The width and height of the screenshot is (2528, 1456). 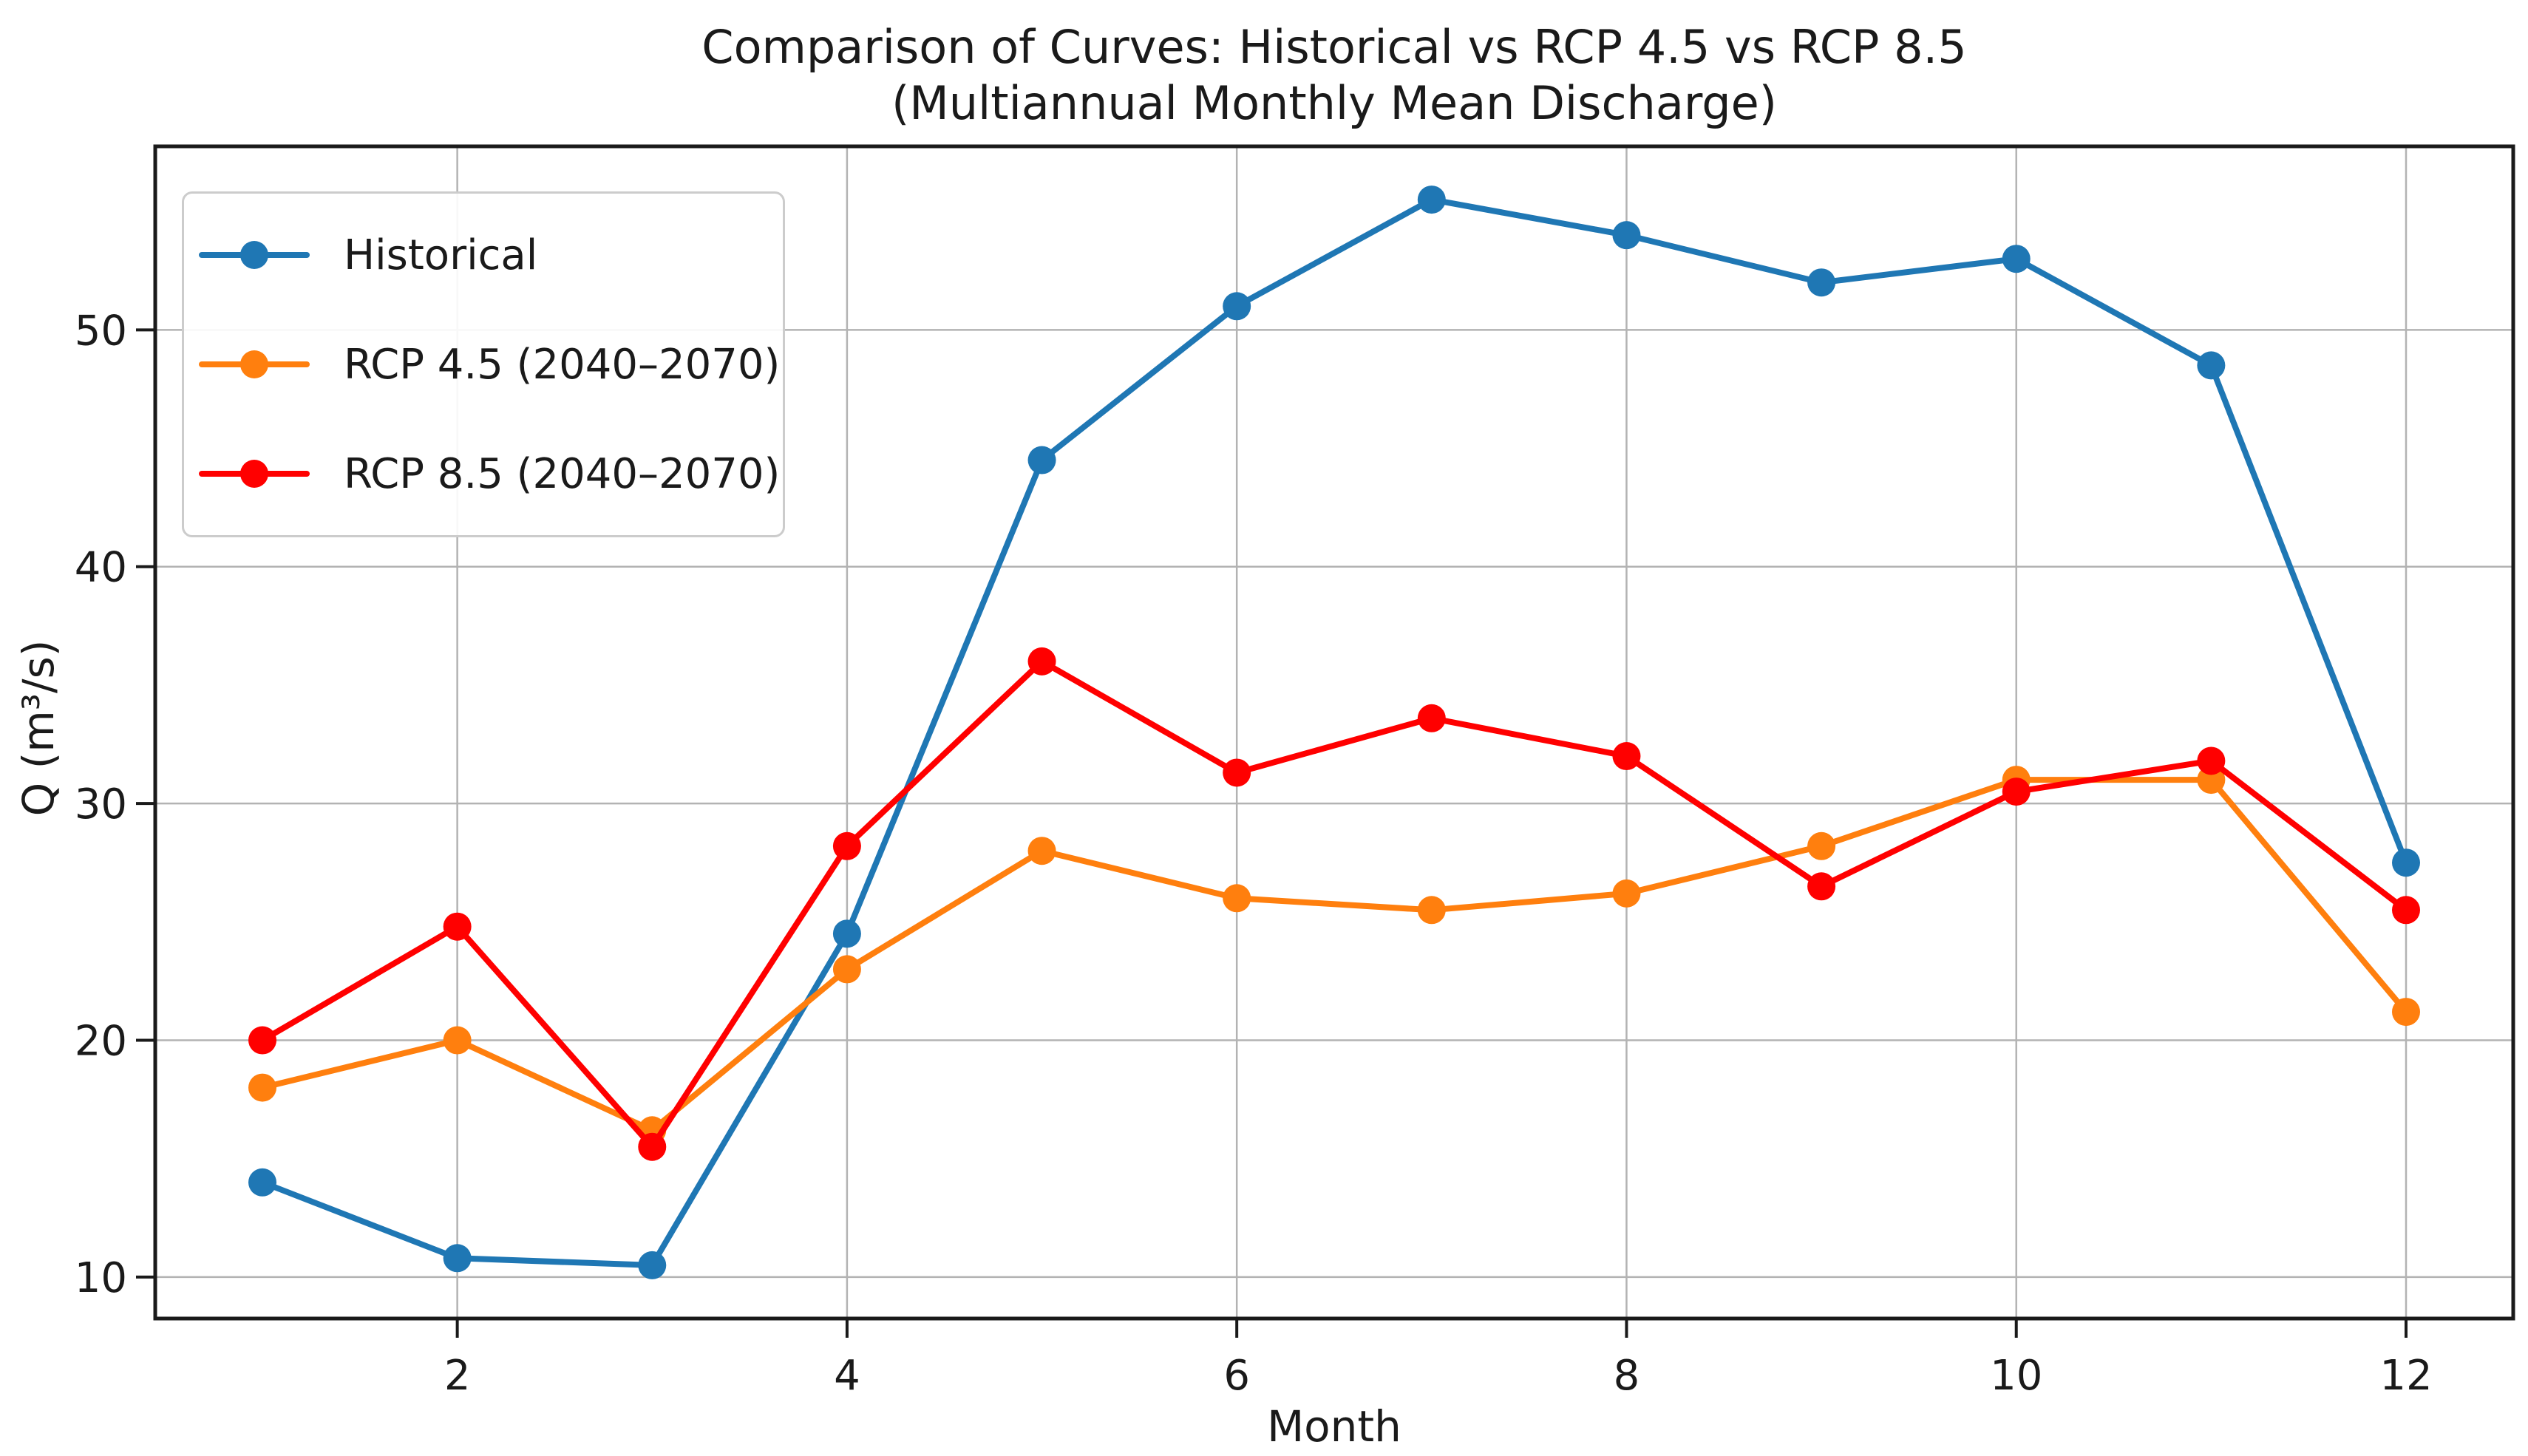 What do you see at coordinates (101, 1278) in the screenshot?
I see `y-tick-label: 10` at bounding box center [101, 1278].